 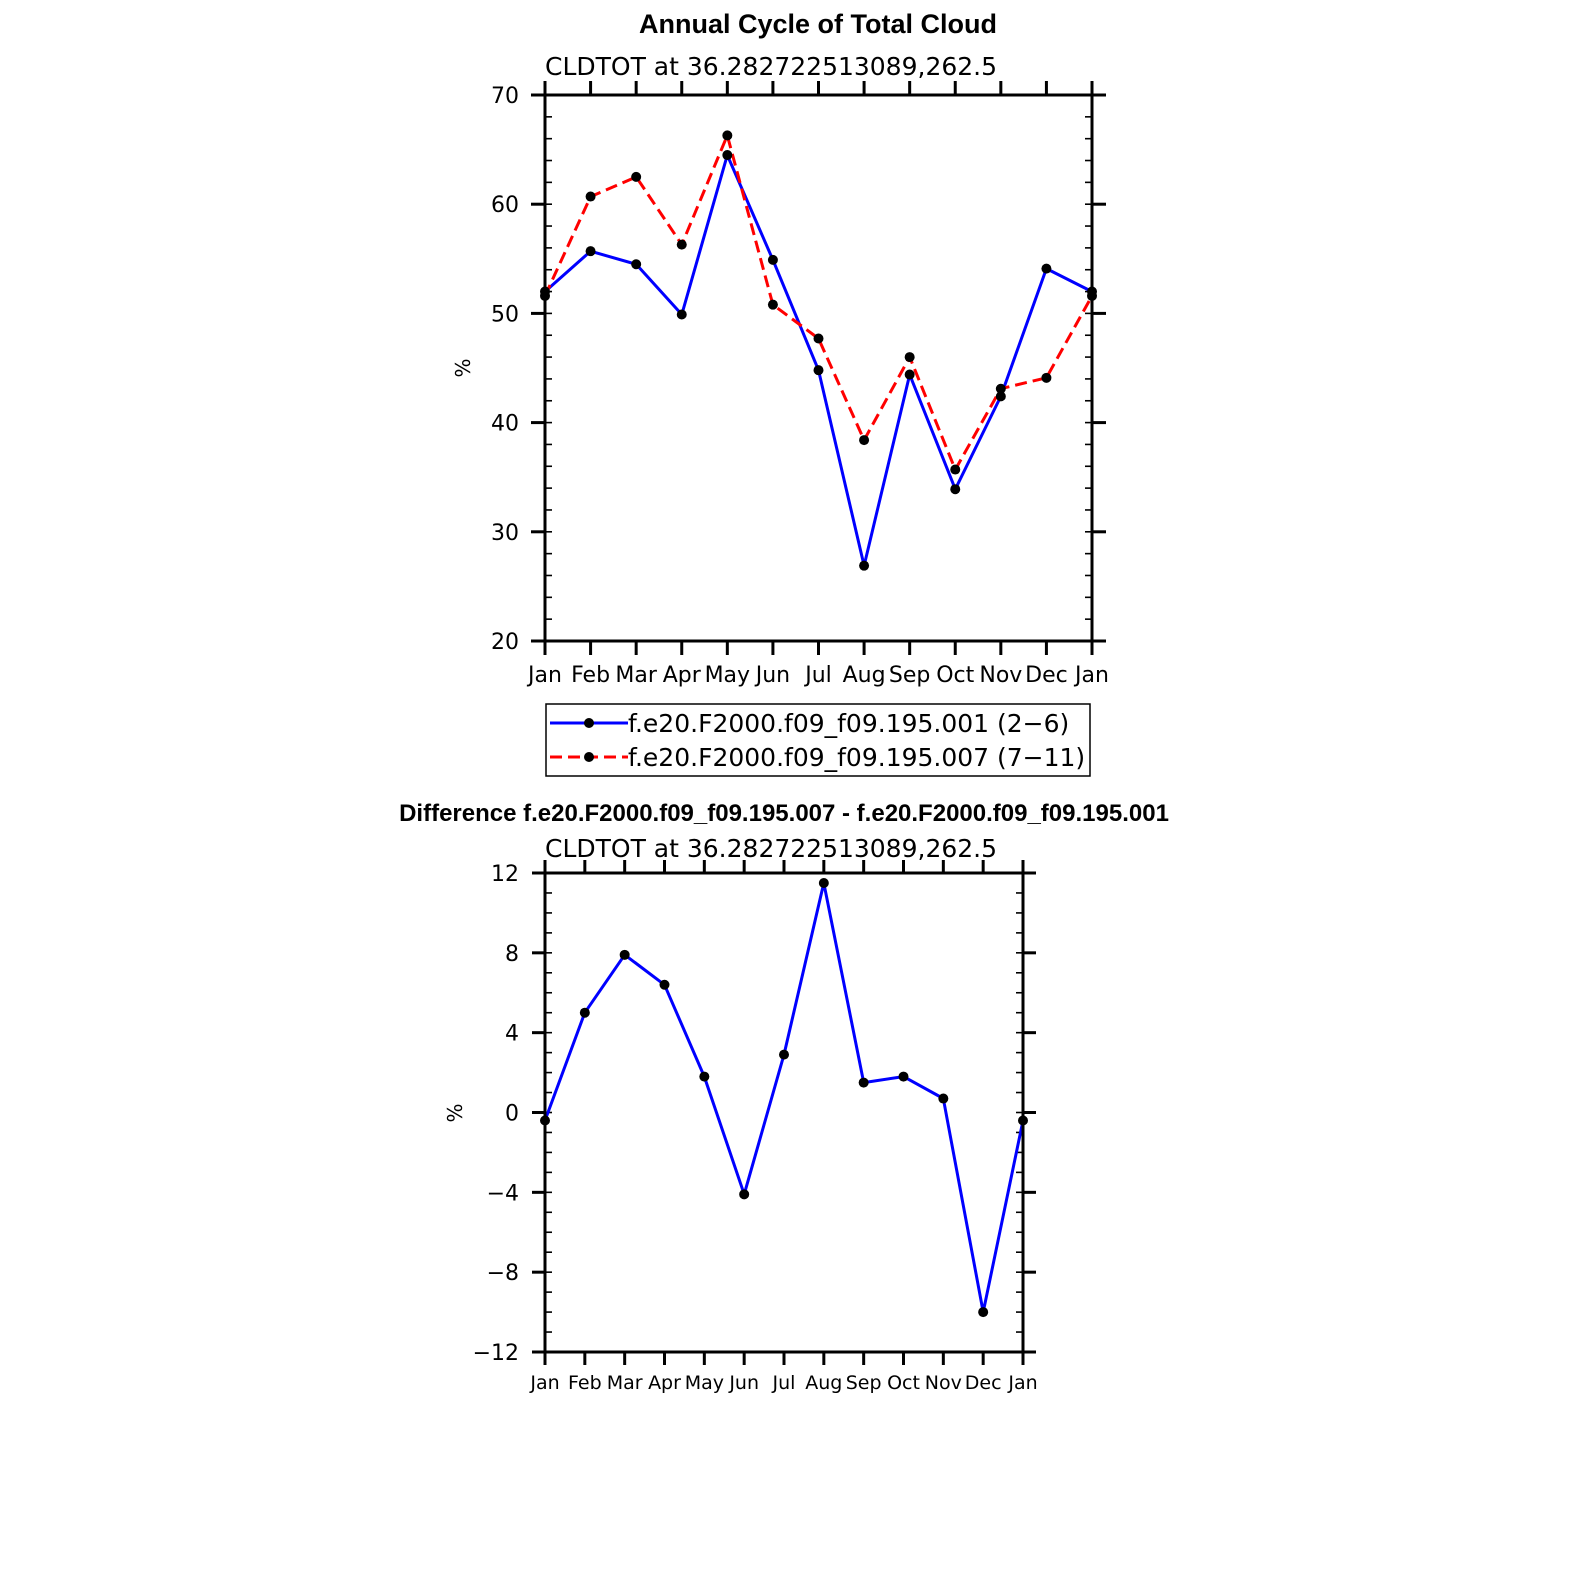 I want to click on legend-box, so click(x=818, y=740).